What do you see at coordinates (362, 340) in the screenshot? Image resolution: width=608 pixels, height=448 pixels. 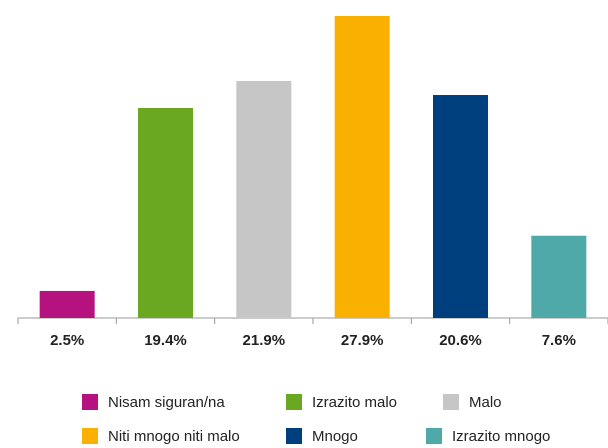 I see `value-label: 27.9%` at bounding box center [362, 340].